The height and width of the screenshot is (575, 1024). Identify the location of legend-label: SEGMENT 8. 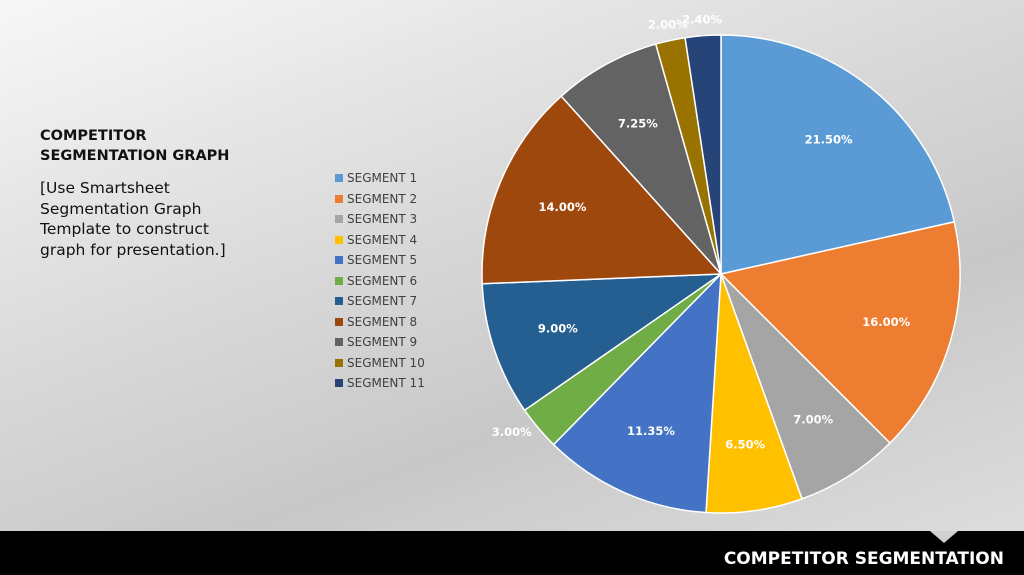
(382, 321).